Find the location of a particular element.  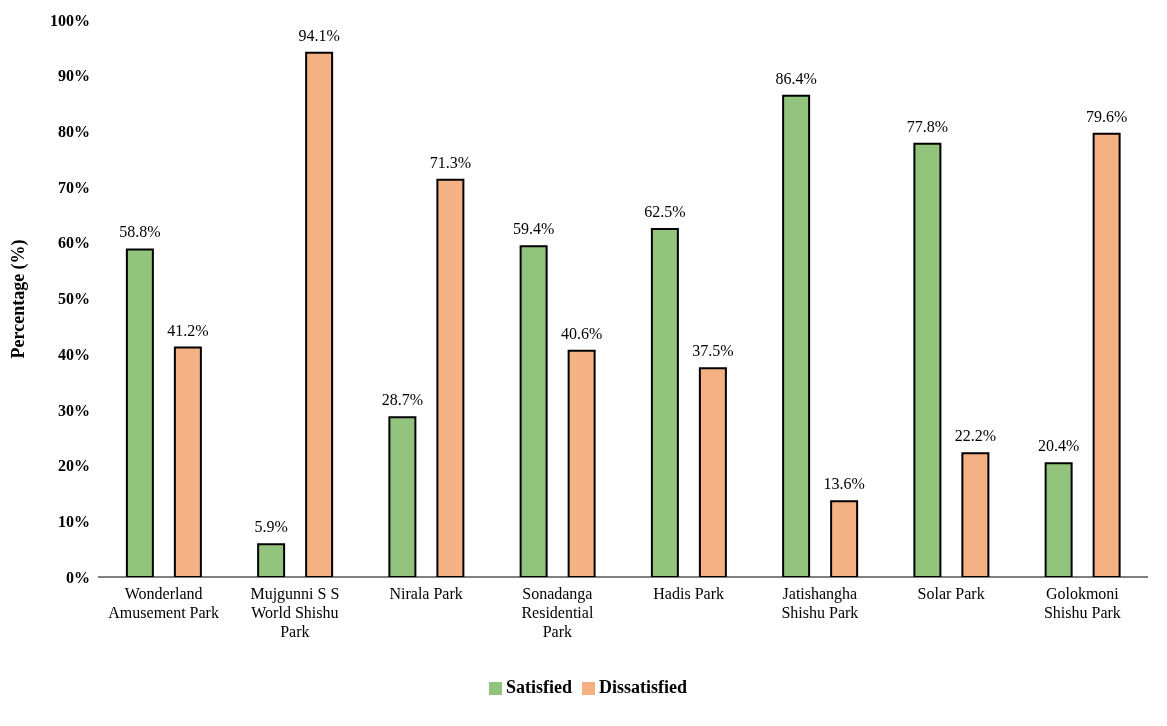

x-tick-label: Nirala Park is located at coordinates (426, 593).